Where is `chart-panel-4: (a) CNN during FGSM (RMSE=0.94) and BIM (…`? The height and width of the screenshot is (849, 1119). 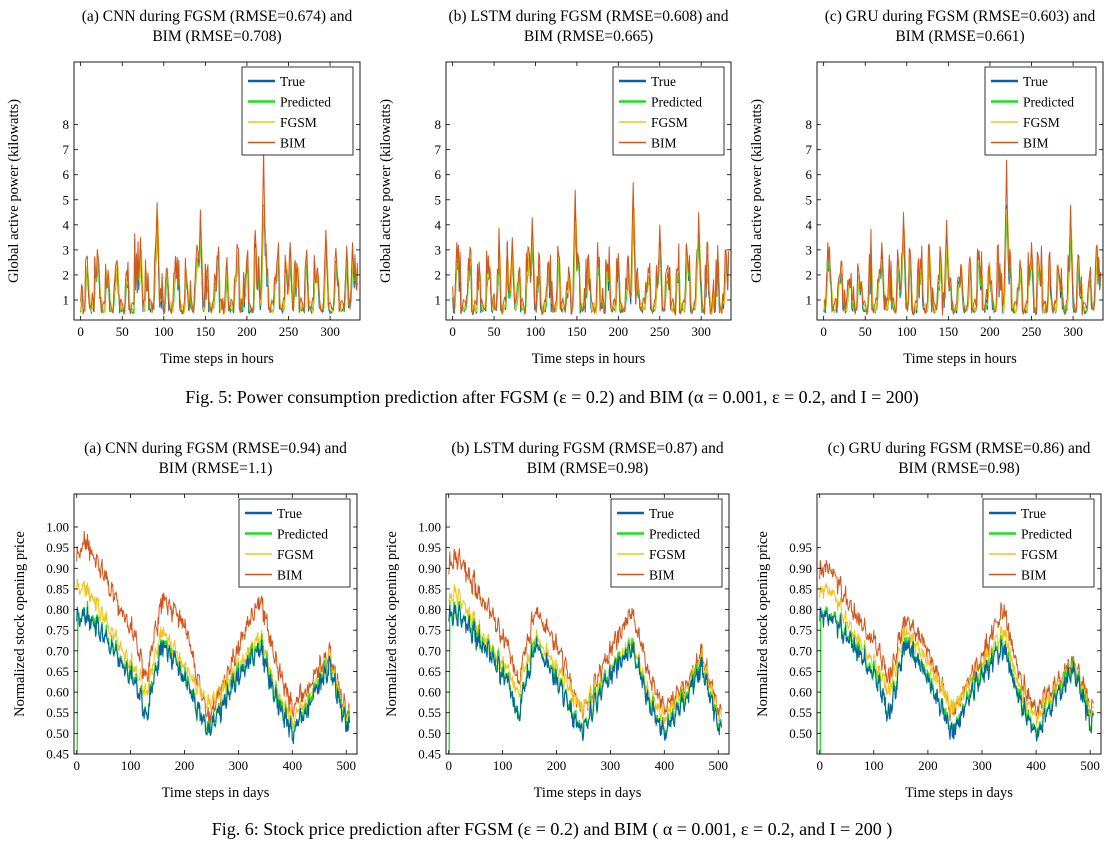 chart-panel-4: (a) CNN during FGSM (RMSE=0.94) and BIM (… is located at coordinates (185, 620).